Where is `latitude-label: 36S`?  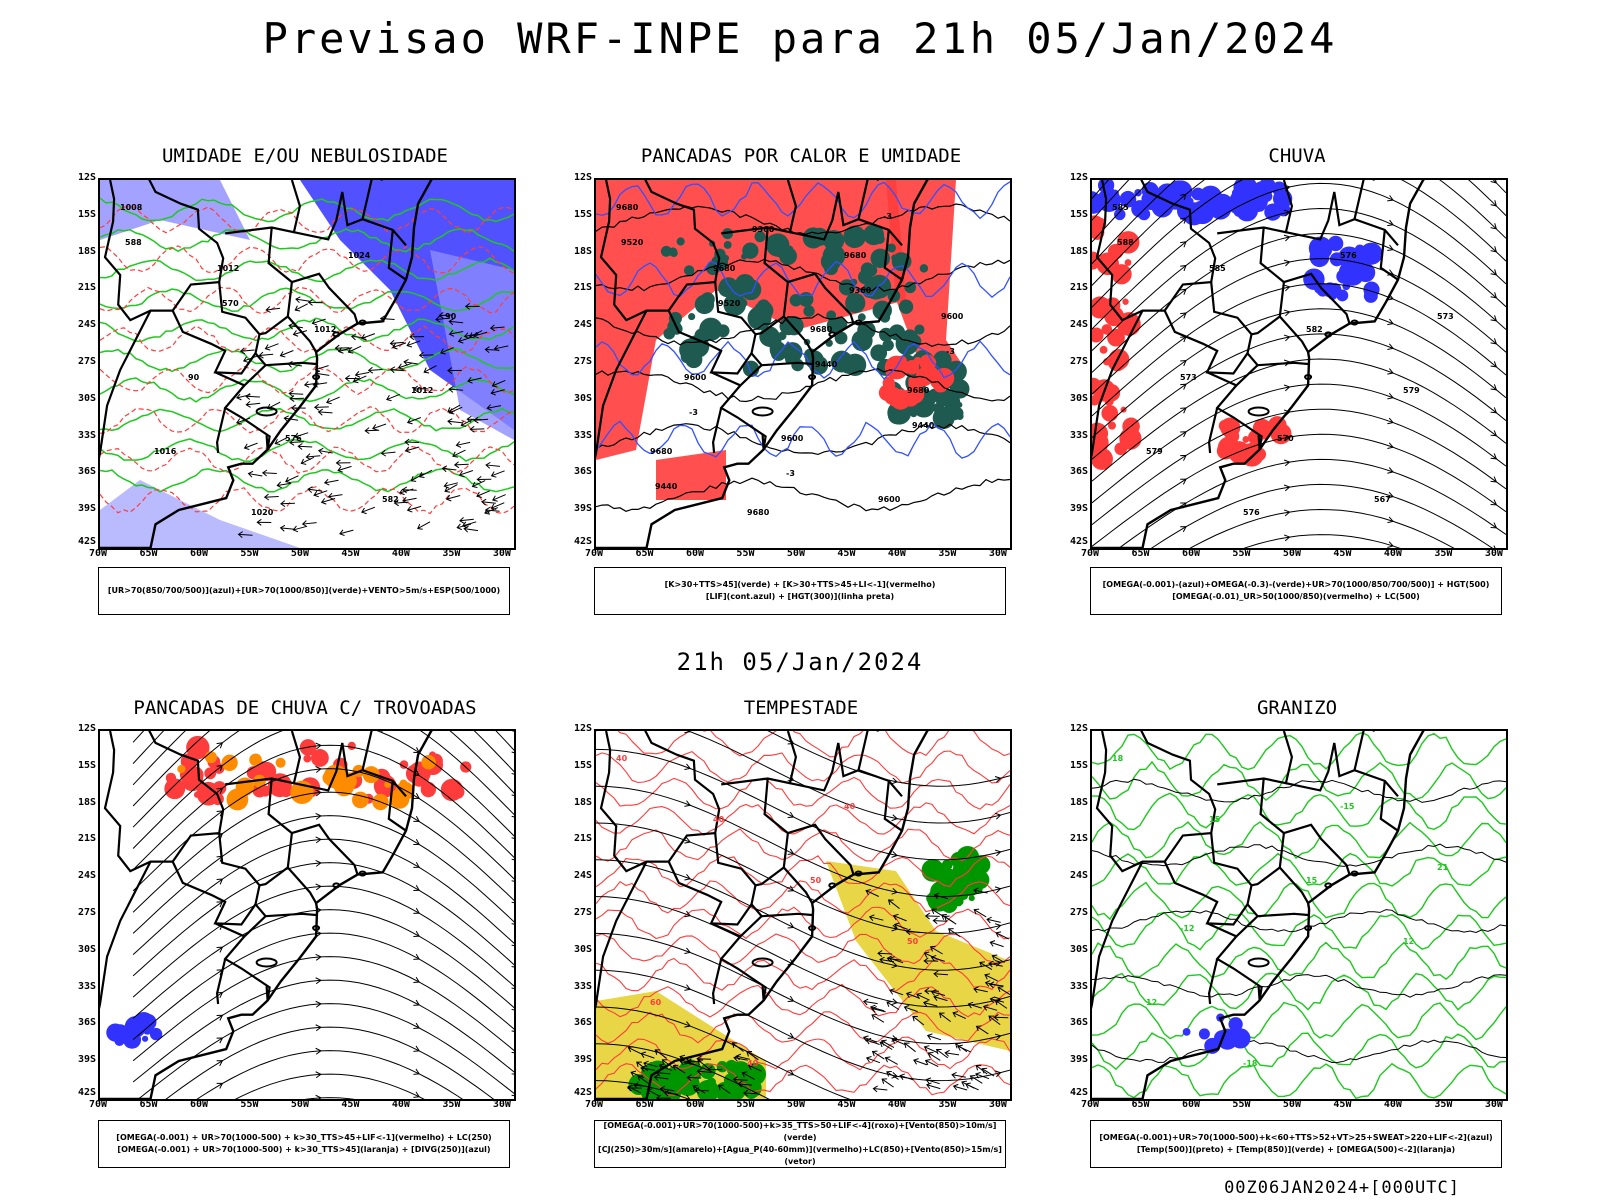
latitude-label: 36S is located at coordinates (1078, 1023).